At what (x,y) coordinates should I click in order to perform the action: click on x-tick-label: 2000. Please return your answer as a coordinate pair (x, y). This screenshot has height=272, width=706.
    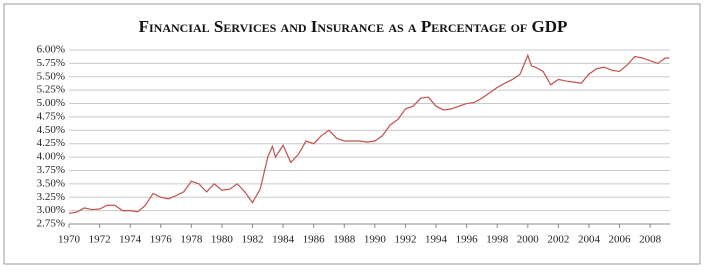
    Looking at the image, I should click on (528, 240).